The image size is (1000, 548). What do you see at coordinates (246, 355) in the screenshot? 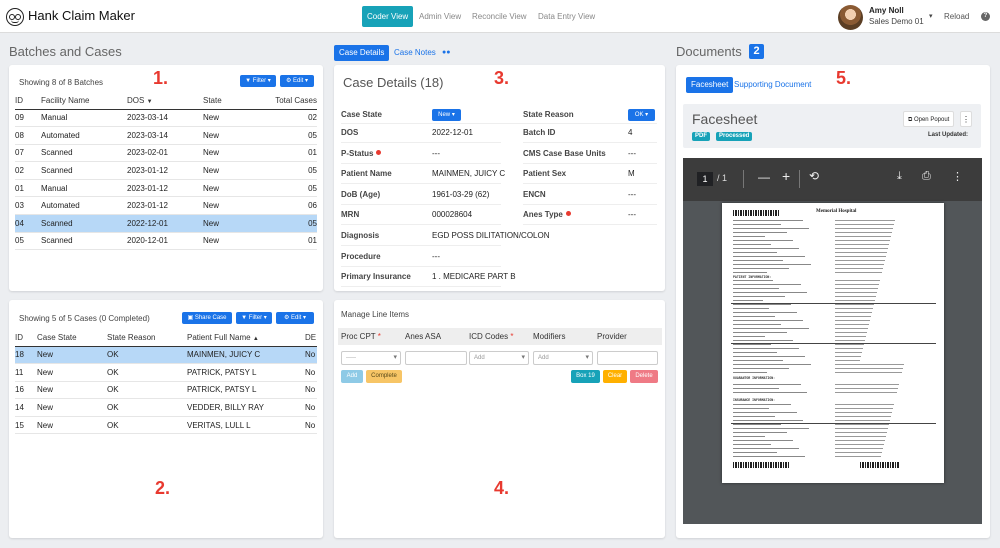
I see `case-patient-name: MAINMEN, JUICY C` at bounding box center [246, 355].